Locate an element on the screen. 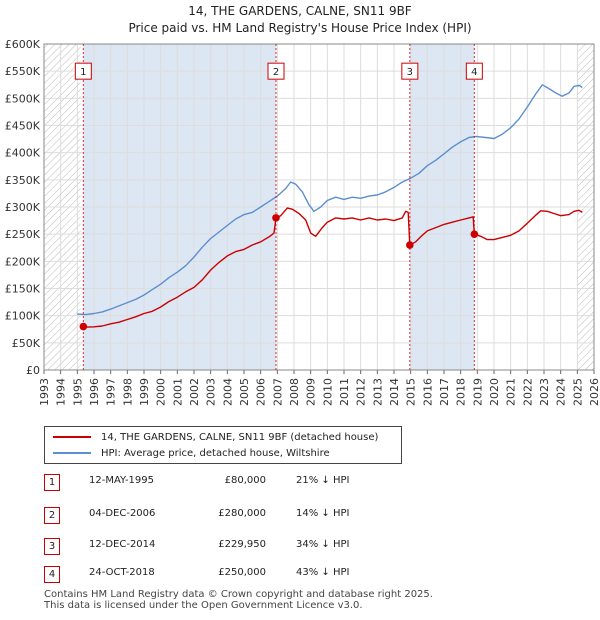 The image size is (600, 620). y-tick-label: £250K is located at coordinates (23, 234).